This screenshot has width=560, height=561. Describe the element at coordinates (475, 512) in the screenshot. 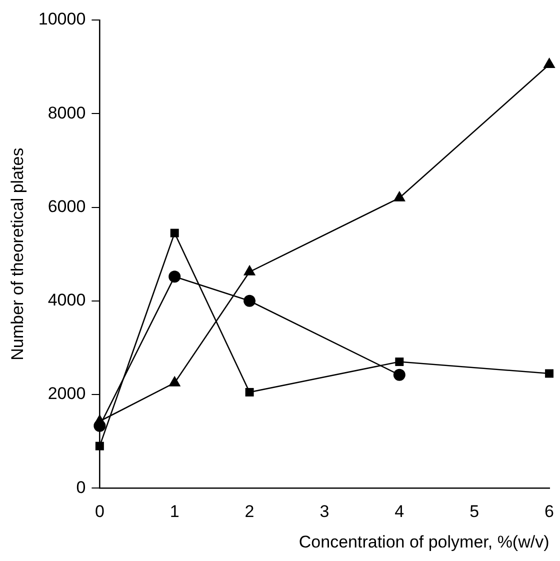

I see `x-tick-label: 5` at that location.